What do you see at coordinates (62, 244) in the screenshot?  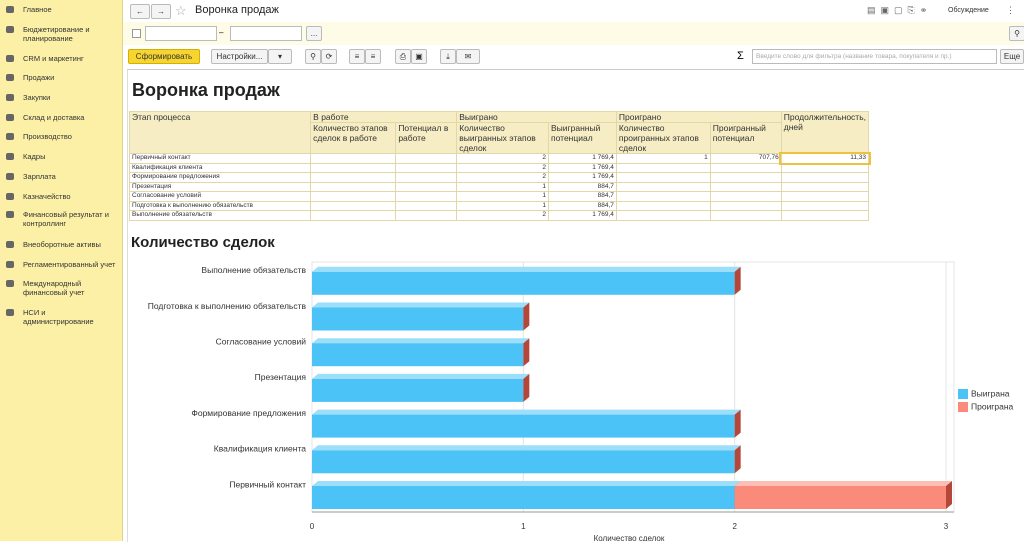 I see `sidebar-item: Внеоборотные активы` at bounding box center [62, 244].